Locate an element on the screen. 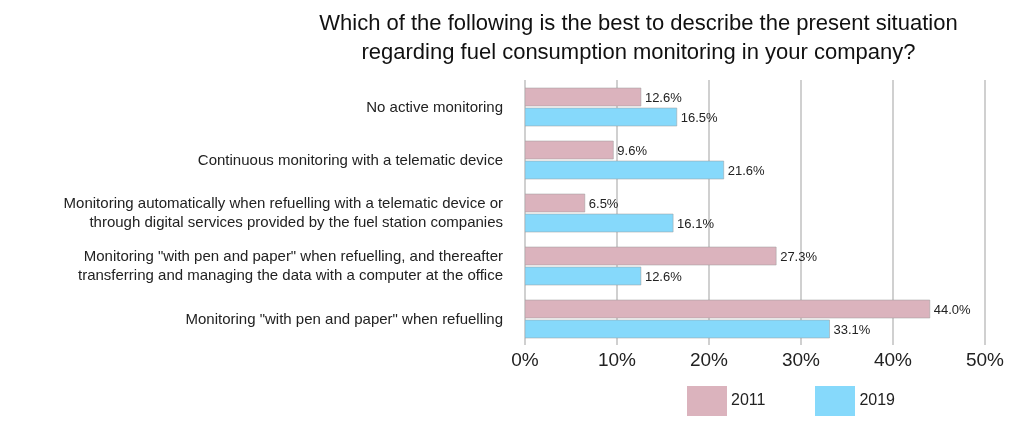 This screenshot has width=1017, height=435. x-tick-label: 0% is located at coordinates (525, 360).